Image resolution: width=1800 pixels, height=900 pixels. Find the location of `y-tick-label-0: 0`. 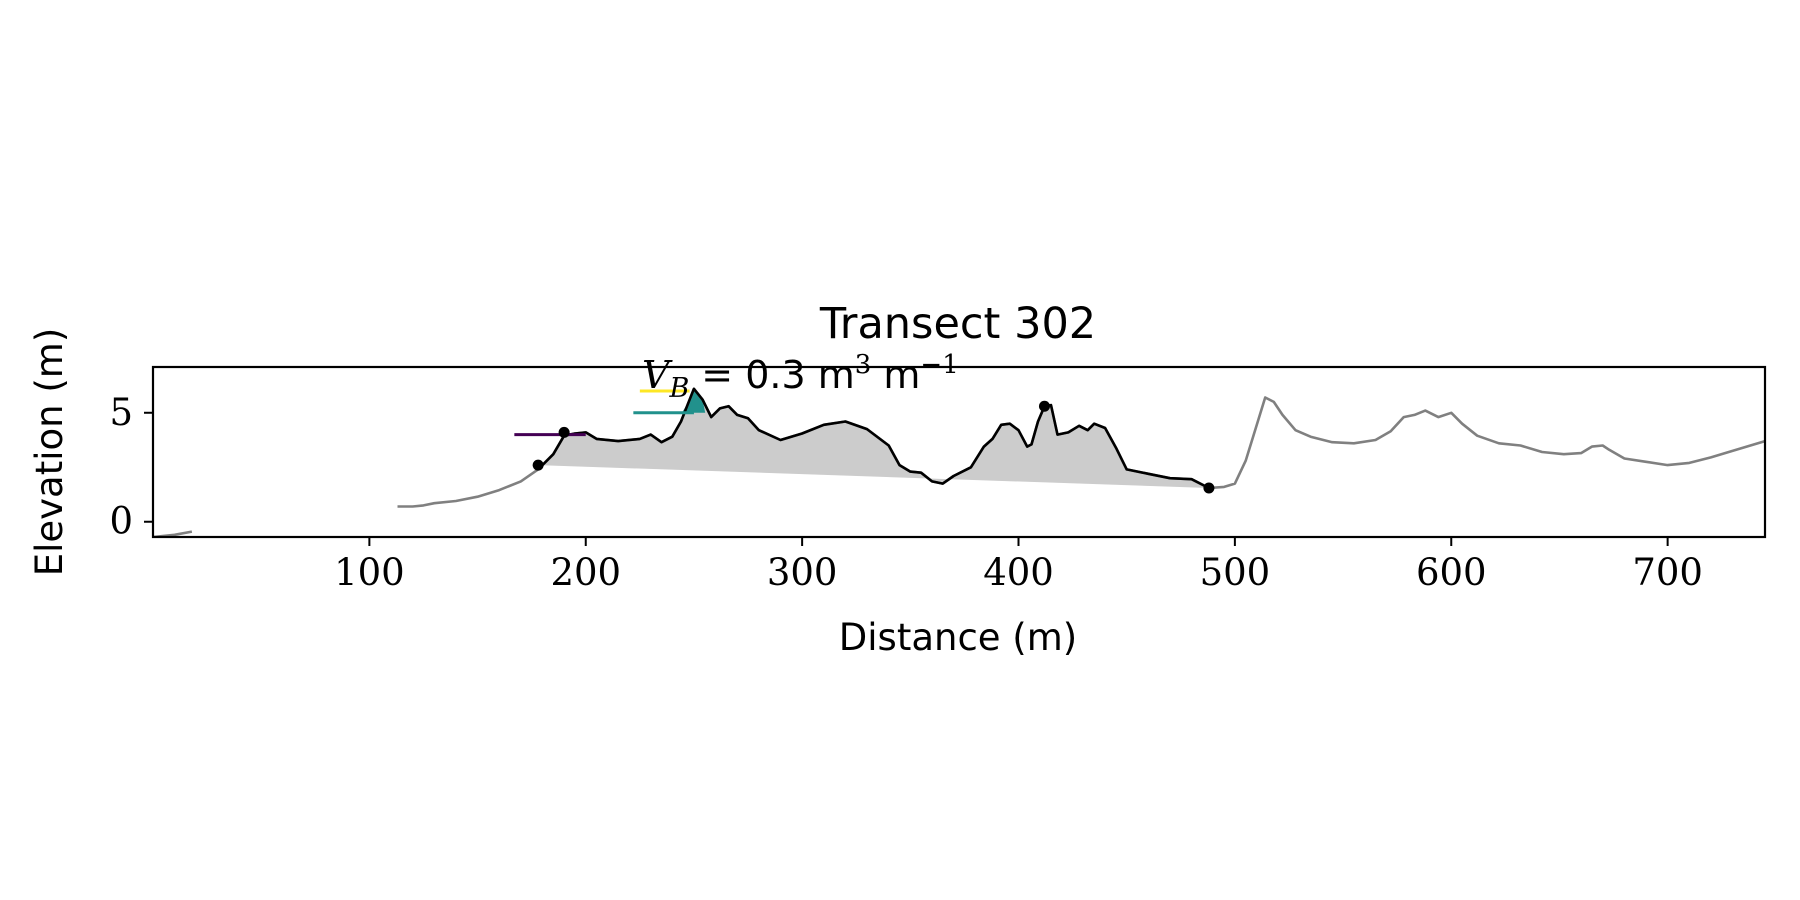

y-tick-label-0: 0 is located at coordinates (121, 521).